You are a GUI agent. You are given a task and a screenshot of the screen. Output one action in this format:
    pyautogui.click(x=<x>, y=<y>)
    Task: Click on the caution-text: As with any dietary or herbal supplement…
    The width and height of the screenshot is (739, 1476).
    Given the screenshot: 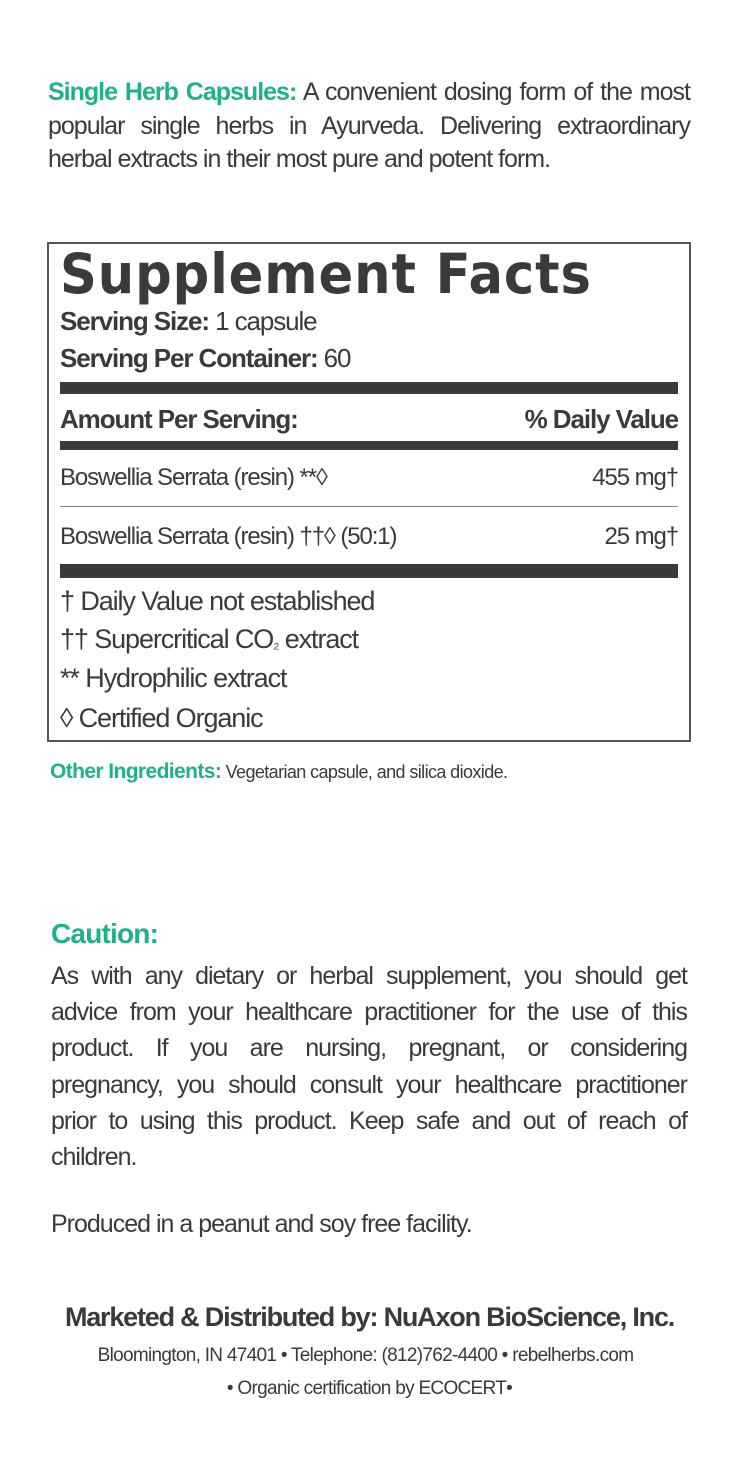 What is the action you would take?
    pyautogui.click(x=369, y=1067)
    